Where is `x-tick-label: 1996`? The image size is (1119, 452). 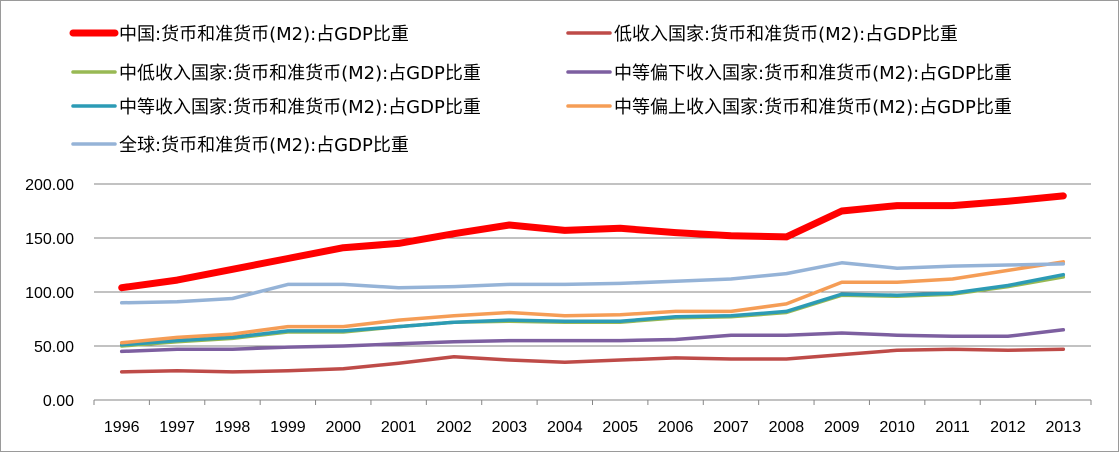
x-tick-label: 1996 is located at coordinates (122, 427).